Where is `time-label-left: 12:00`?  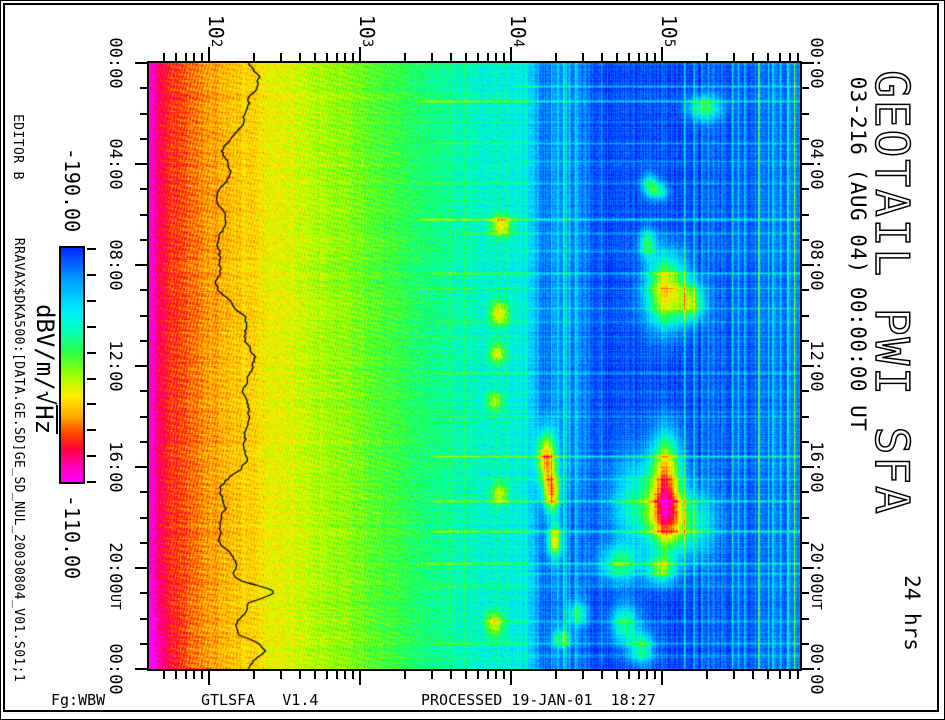
time-label-left: 12:00 is located at coordinates (115, 366).